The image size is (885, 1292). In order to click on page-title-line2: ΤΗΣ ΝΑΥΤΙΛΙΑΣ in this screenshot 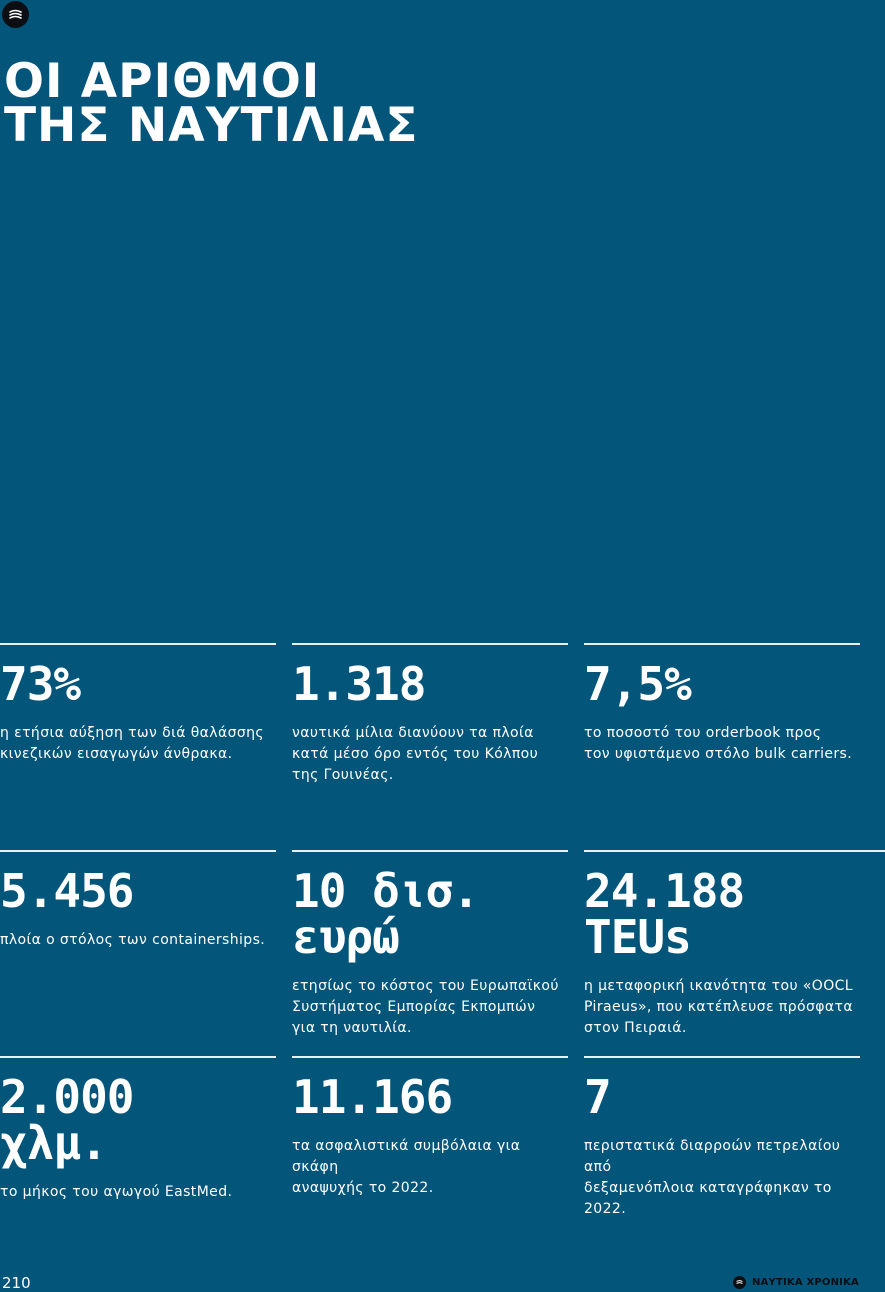, I will do `click(211, 125)`.